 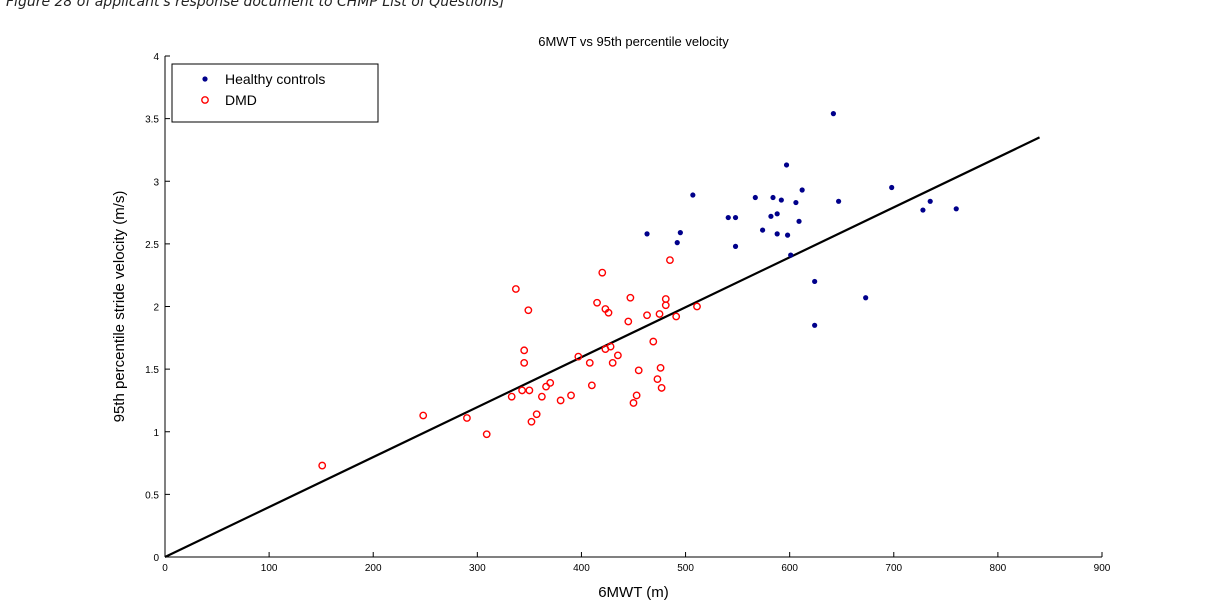 What do you see at coordinates (152, 495) in the screenshot?
I see `y-tick-label: 0.5` at bounding box center [152, 495].